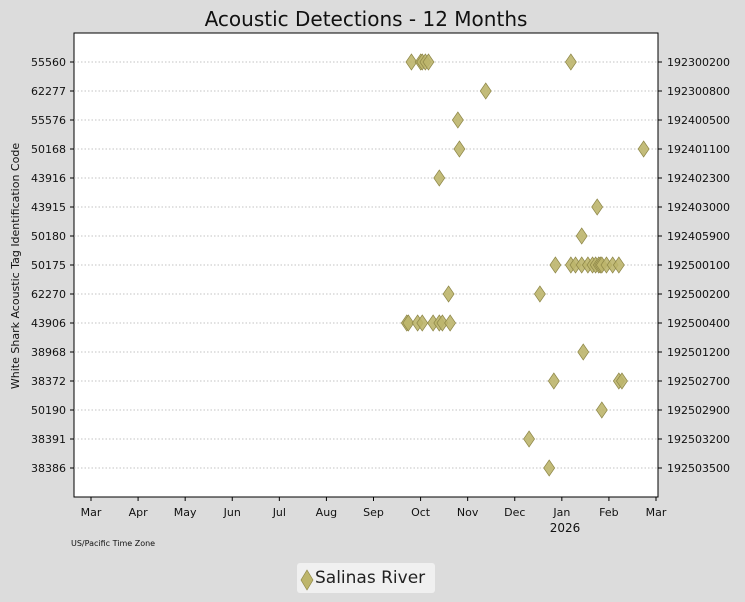 This screenshot has height=602, width=745. I want to click on y-tick-label-right: 192503200, so click(698, 439).